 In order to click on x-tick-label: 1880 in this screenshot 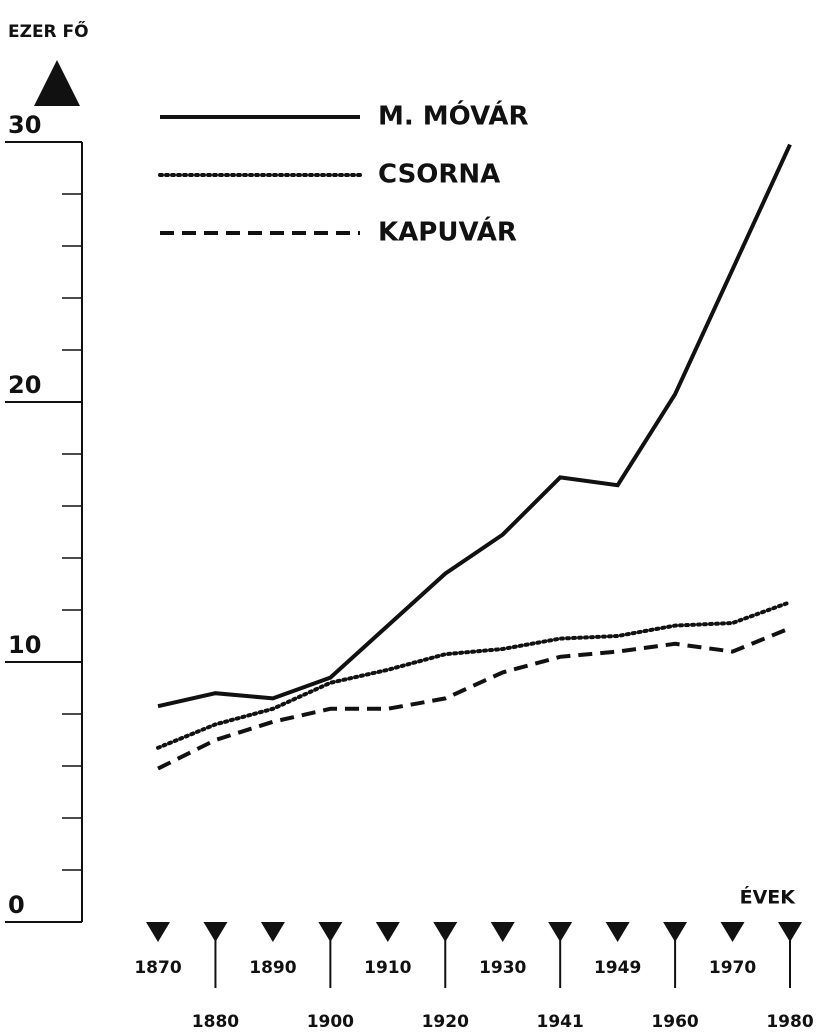, I will do `click(215, 1022)`.